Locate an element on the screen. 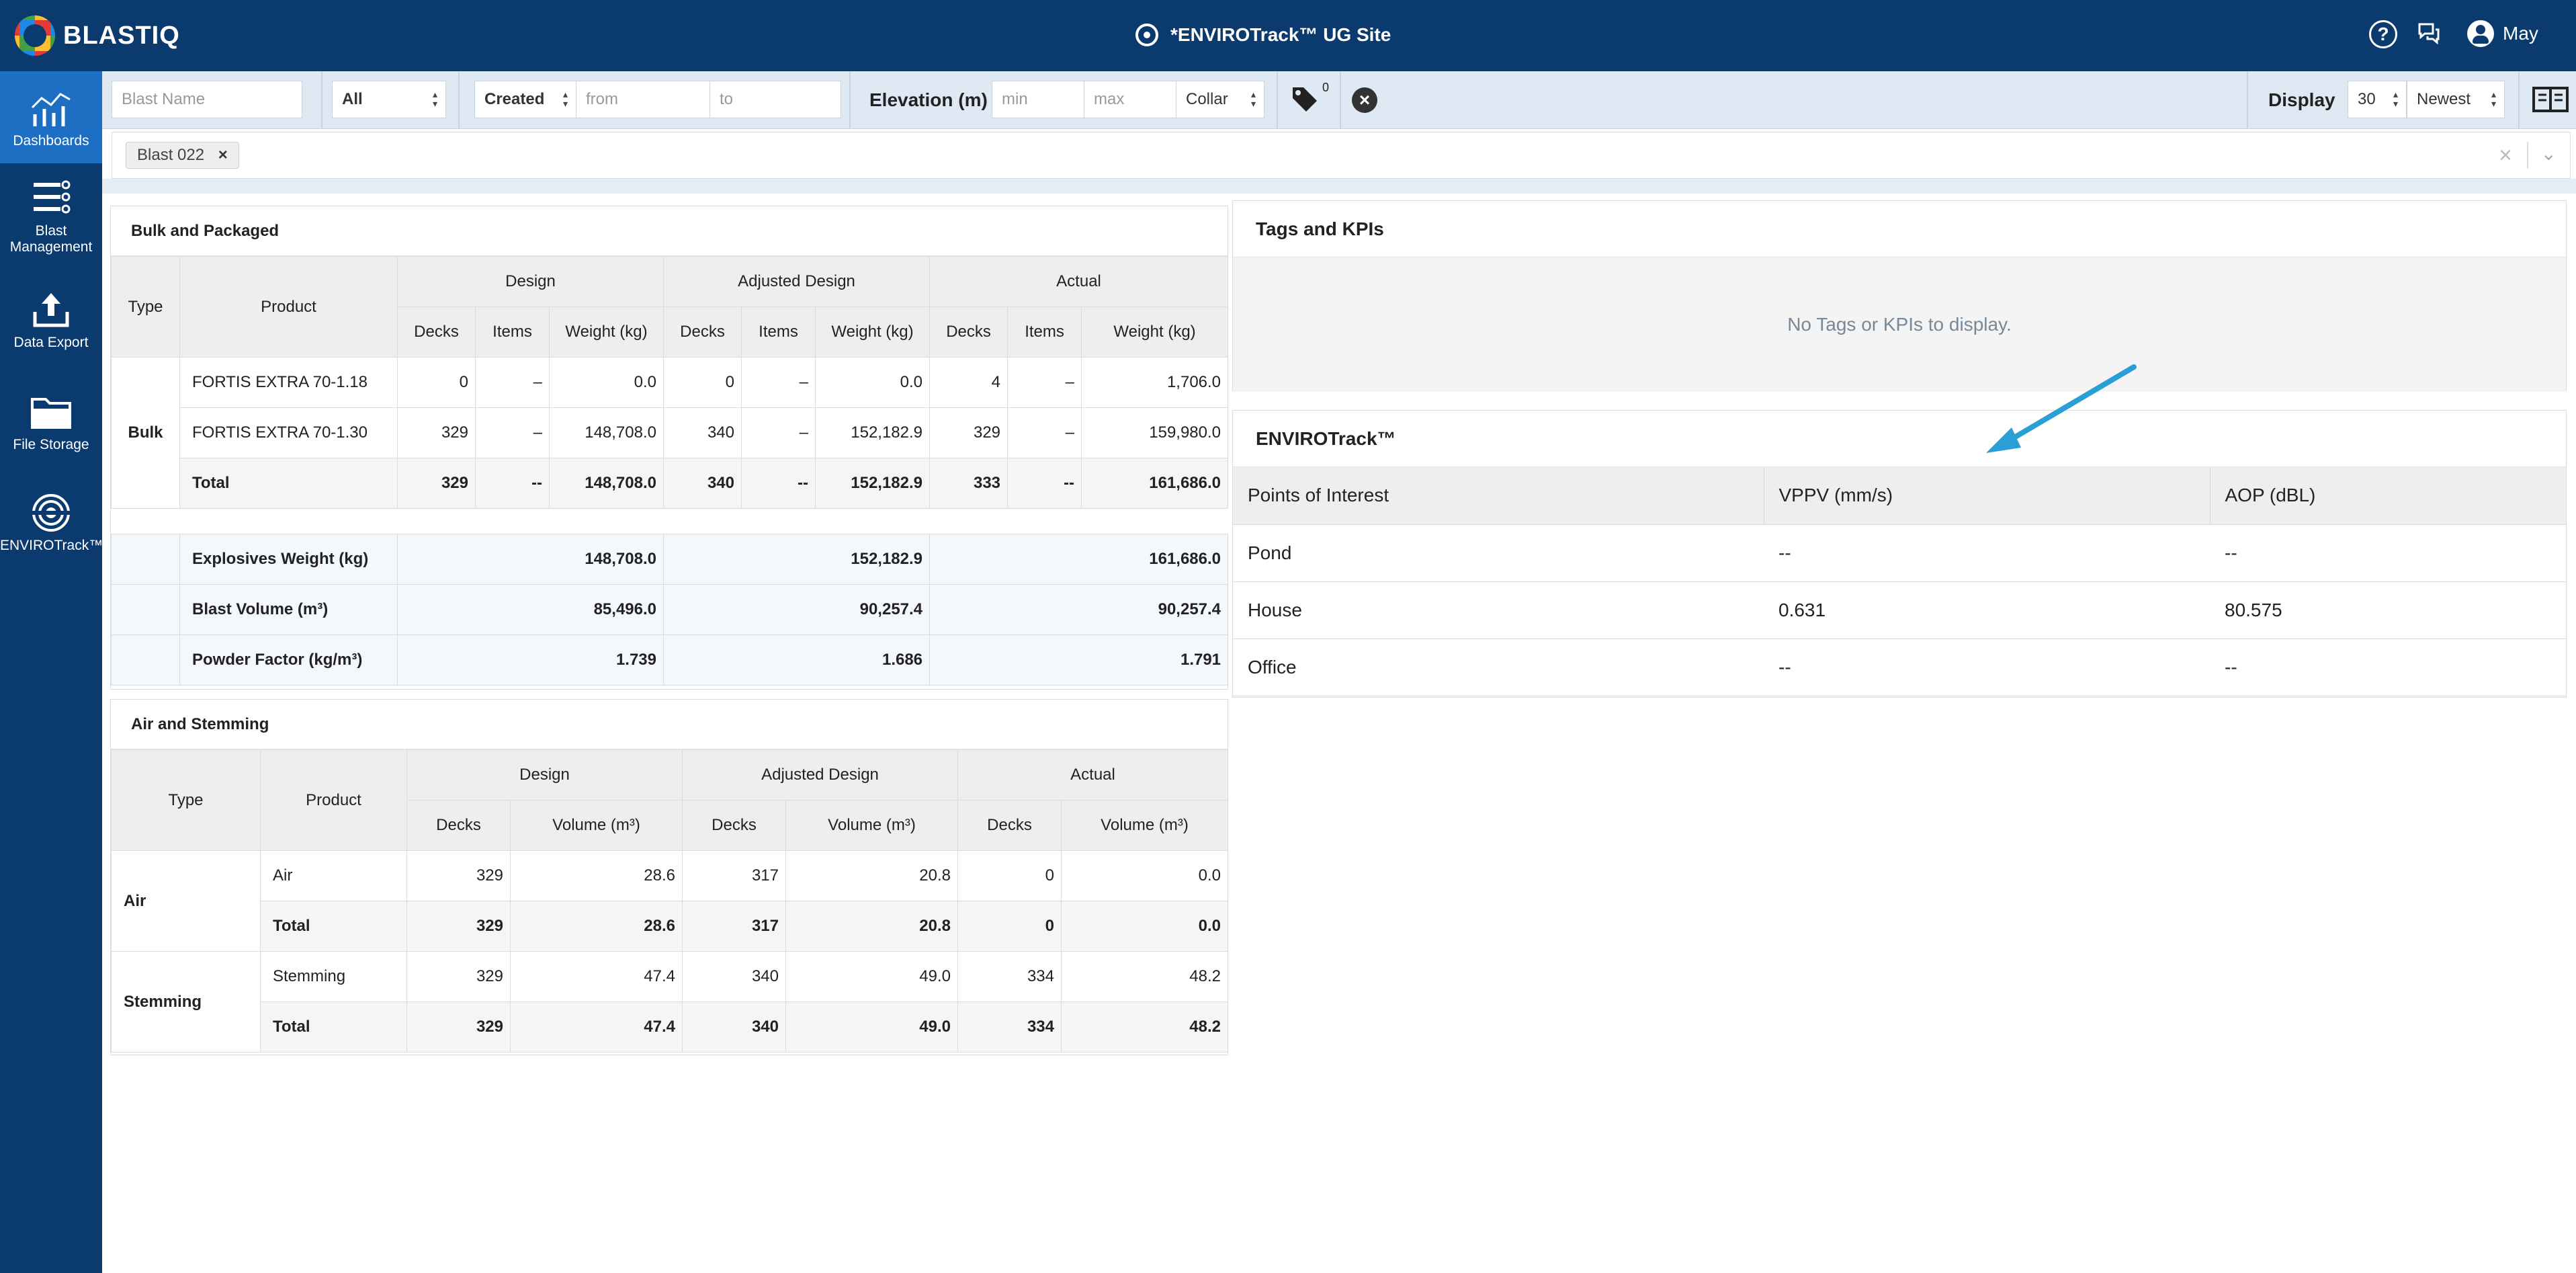 The width and height of the screenshot is (2576, 1273). cell: 0.0 is located at coordinates (1144, 875).